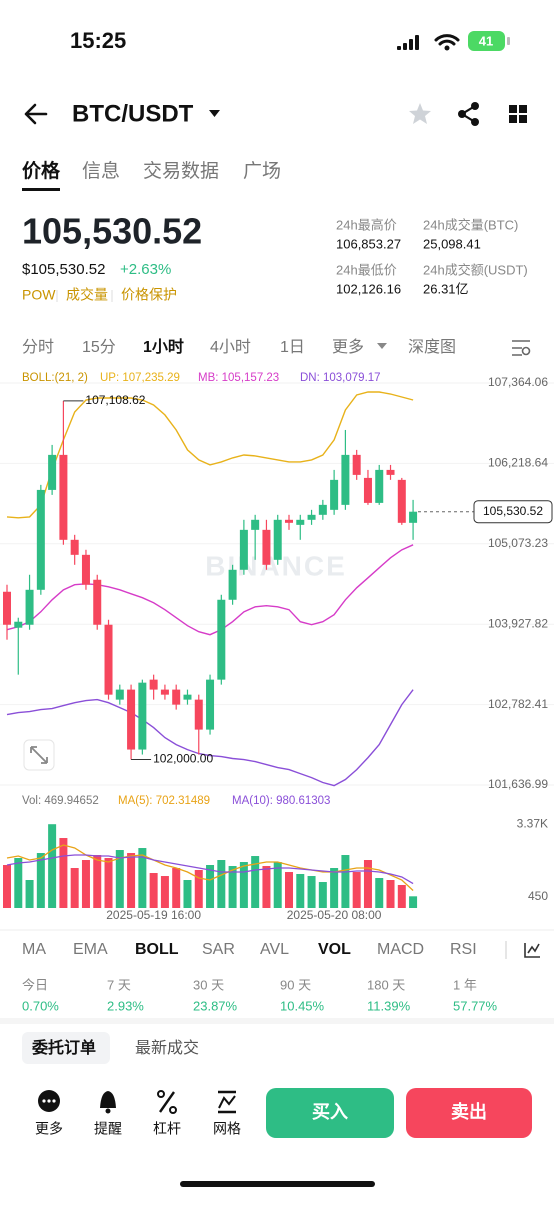 The image size is (554, 1205). Describe the element at coordinates (368, 243) in the screenshot. I see `stat-value: 106,853.27` at that location.